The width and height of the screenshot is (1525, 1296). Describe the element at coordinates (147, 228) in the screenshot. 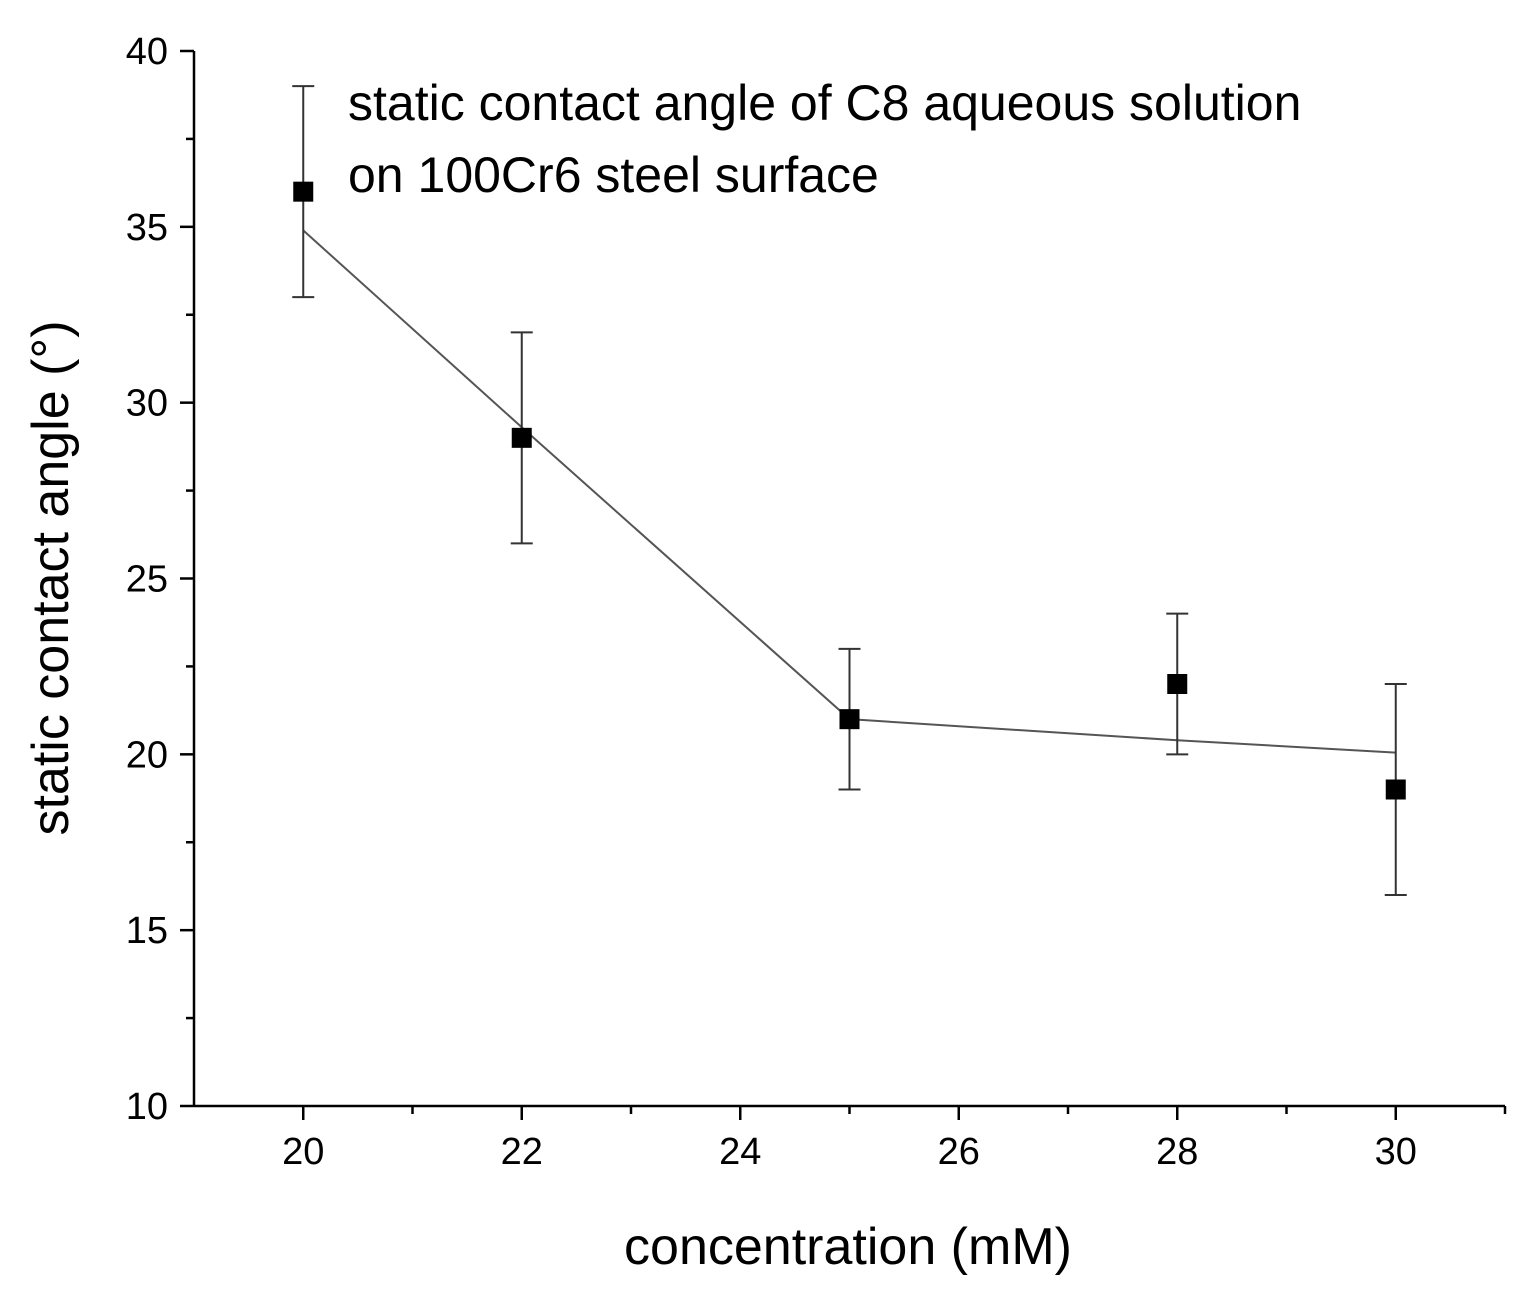

I see `y-tick-label: 35` at that location.